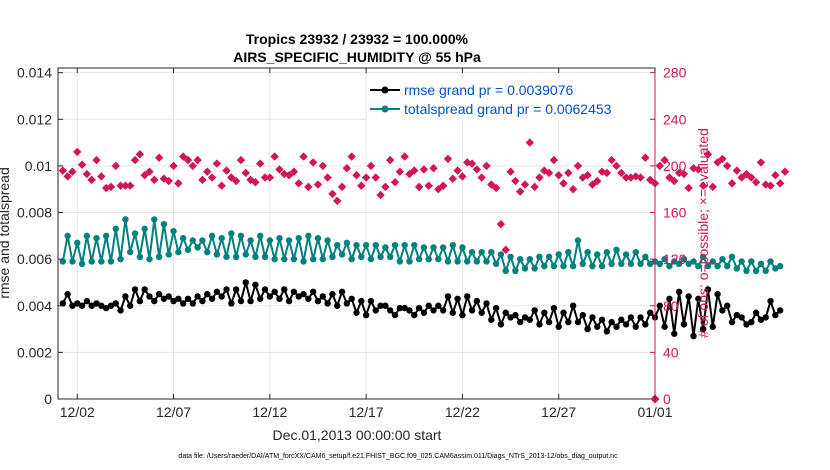 This screenshot has height=470, width=830. Describe the element at coordinates (675, 73) in the screenshot. I see `y-right-tick-label: 280` at that location.